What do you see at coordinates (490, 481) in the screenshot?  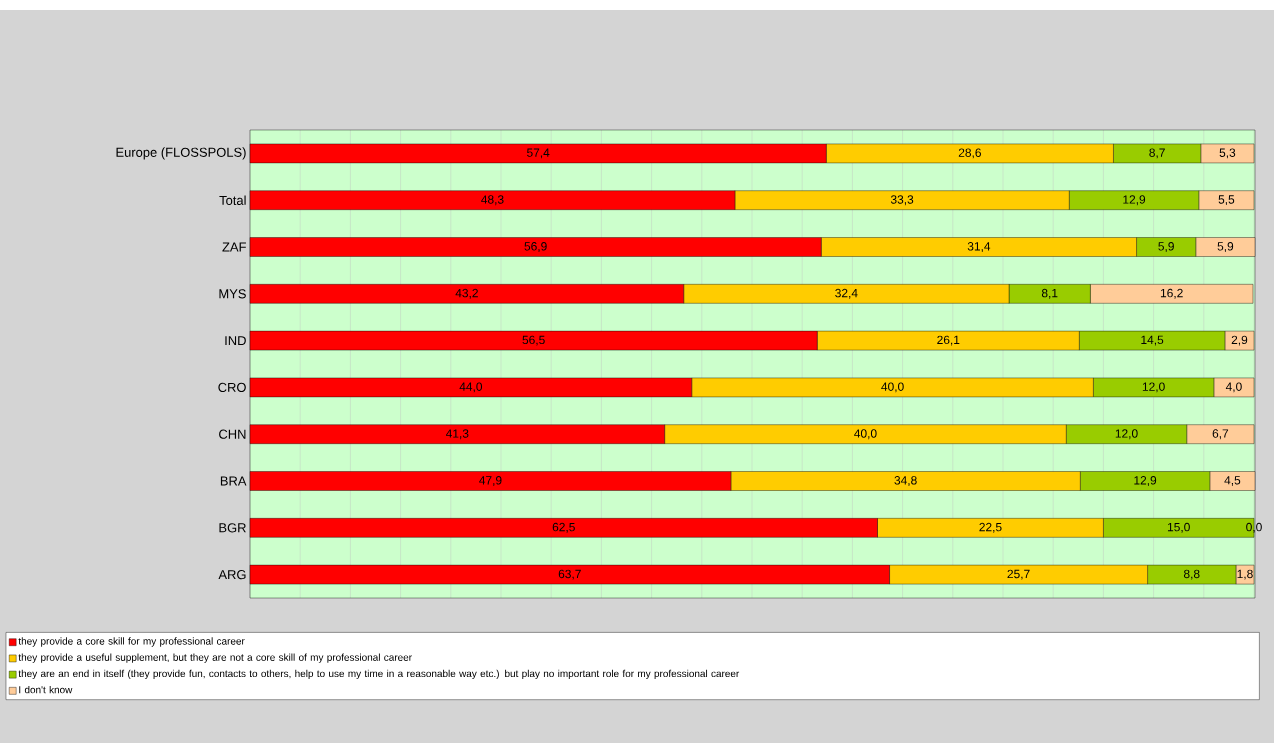 I see `data-label: 47,9` at bounding box center [490, 481].